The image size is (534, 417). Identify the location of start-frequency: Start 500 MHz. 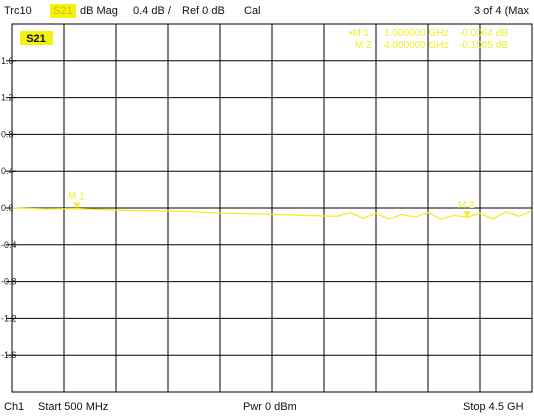
(73, 407).